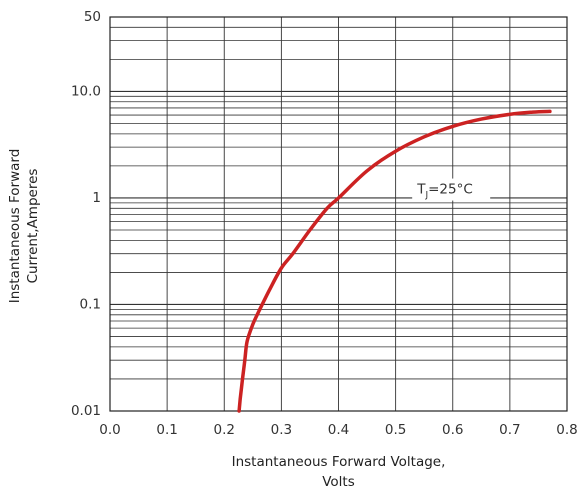 Image resolution: width=579 pixels, height=493 pixels. I want to click on y-axis-title-line1: Instantaneous Forward, so click(15, 226).